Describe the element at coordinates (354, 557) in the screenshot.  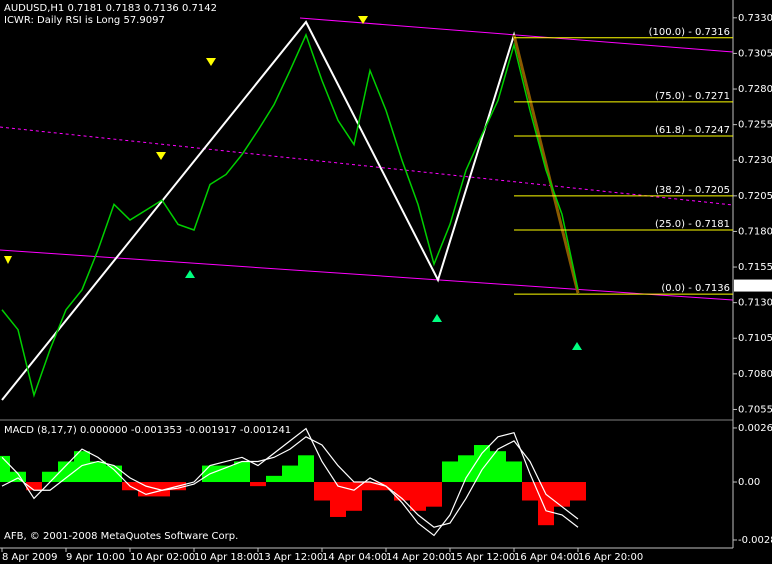
I see `x-tick-label: 14 Apr 04:00` at that location.